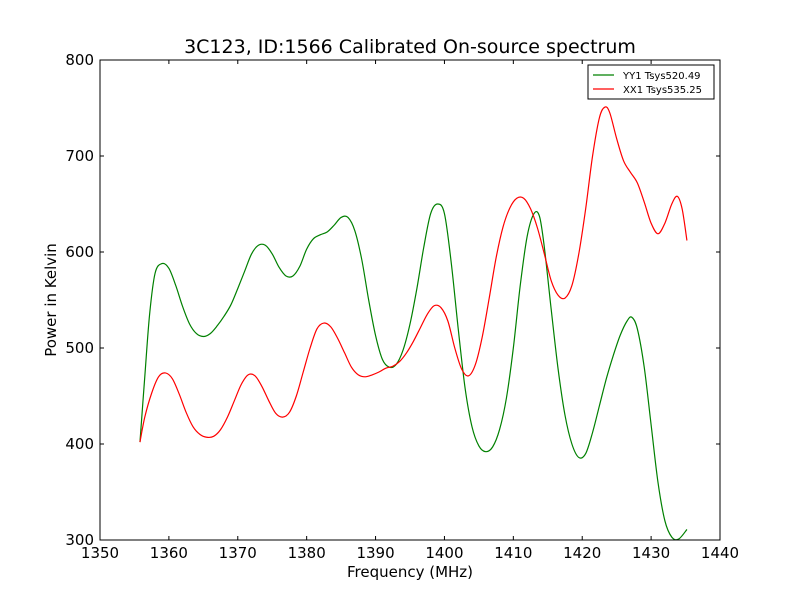 The width and height of the screenshot is (800, 600). Describe the element at coordinates (79, 444) in the screenshot. I see `y-tick-label: 400` at that location.